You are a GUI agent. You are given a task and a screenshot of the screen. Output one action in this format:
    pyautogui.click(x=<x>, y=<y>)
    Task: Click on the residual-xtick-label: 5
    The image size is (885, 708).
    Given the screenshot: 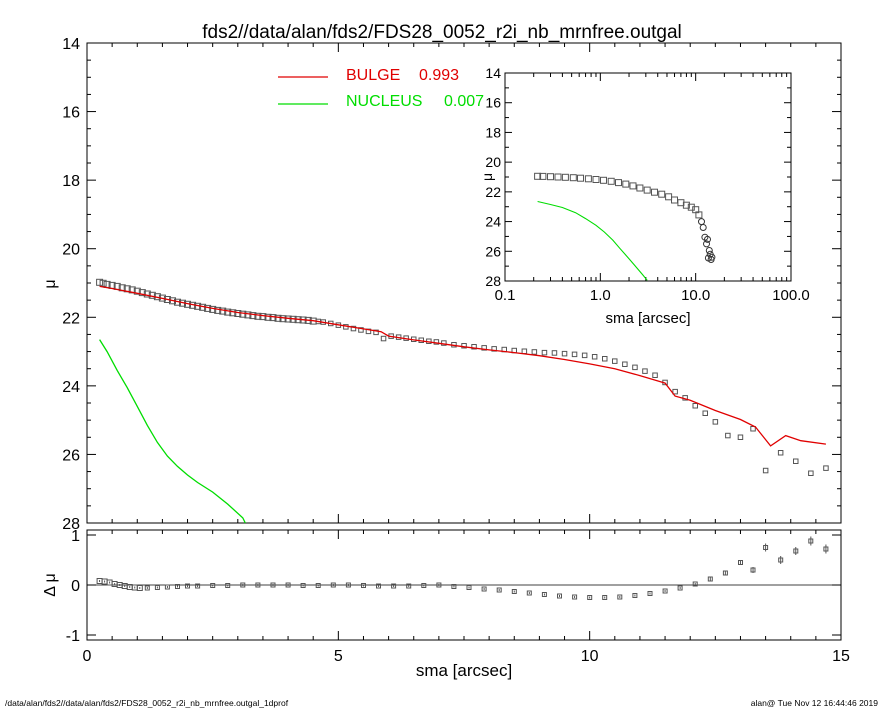 What is the action you would take?
    pyautogui.click(x=338, y=656)
    